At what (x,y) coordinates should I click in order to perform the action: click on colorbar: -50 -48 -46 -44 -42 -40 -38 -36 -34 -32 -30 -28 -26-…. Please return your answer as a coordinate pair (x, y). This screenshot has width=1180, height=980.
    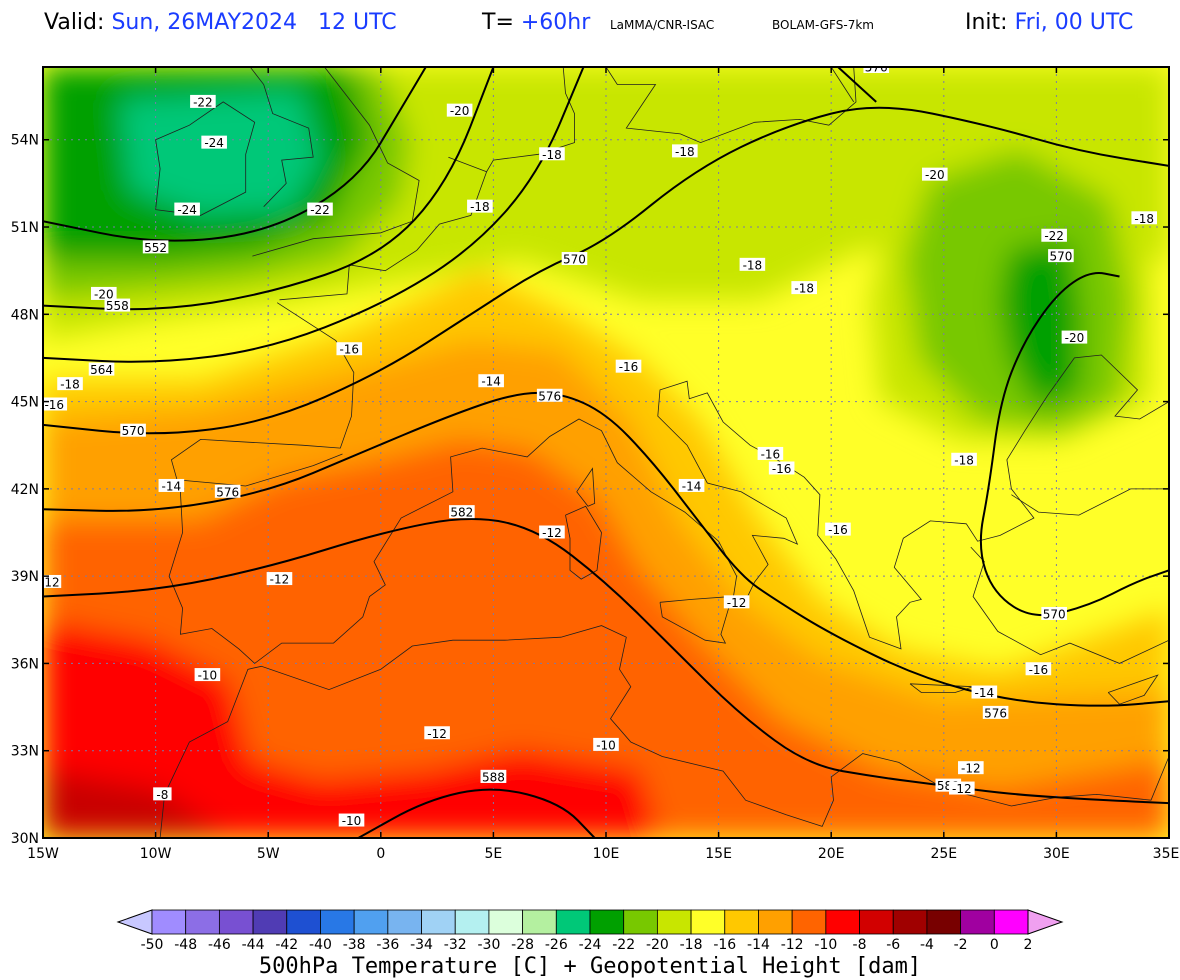
    Looking at the image, I should click on (590, 929).